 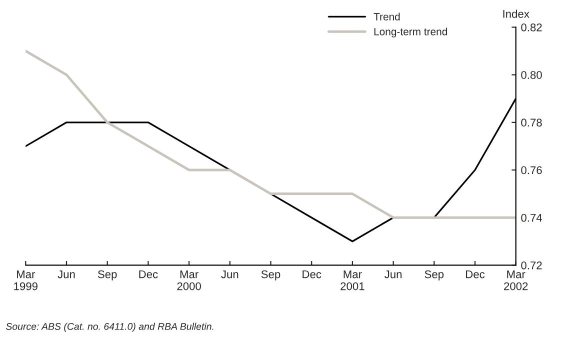 What do you see at coordinates (410, 33) in the screenshot?
I see `legend-label: Long-term trend` at bounding box center [410, 33].